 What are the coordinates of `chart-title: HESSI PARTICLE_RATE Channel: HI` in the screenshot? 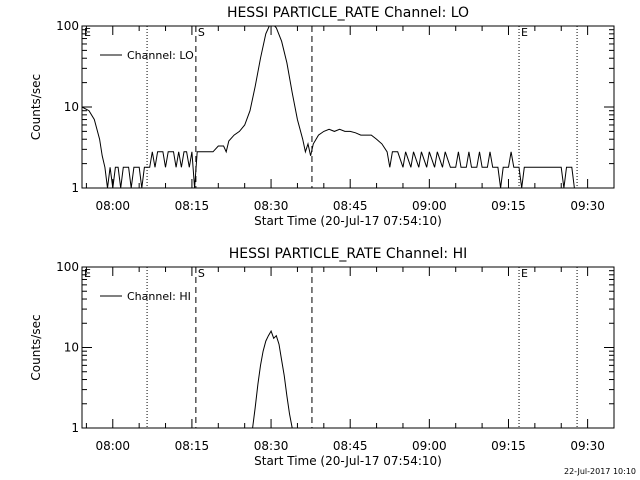 It's located at (348, 254).